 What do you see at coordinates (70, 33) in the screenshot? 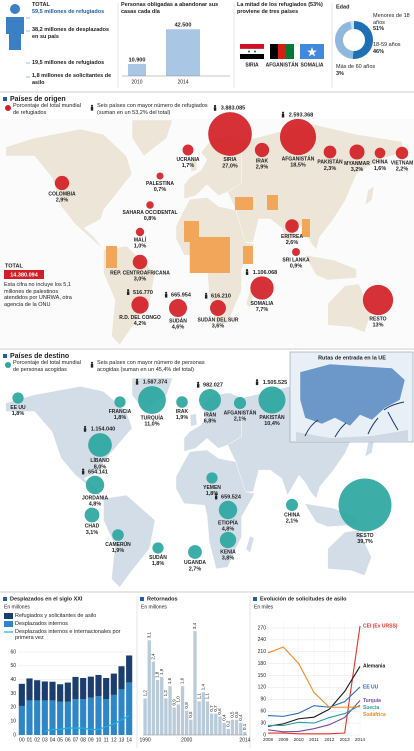
I see `text-box: 38,2 millones de desplazados en su país` at bounding box center [70, 33].